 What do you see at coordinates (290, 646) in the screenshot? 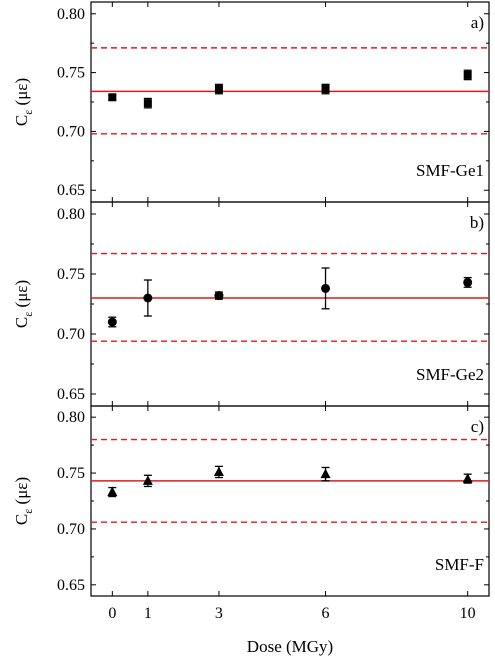
I see `x-axis-label: Dose (MGy)` at bounding box center [290, 646].